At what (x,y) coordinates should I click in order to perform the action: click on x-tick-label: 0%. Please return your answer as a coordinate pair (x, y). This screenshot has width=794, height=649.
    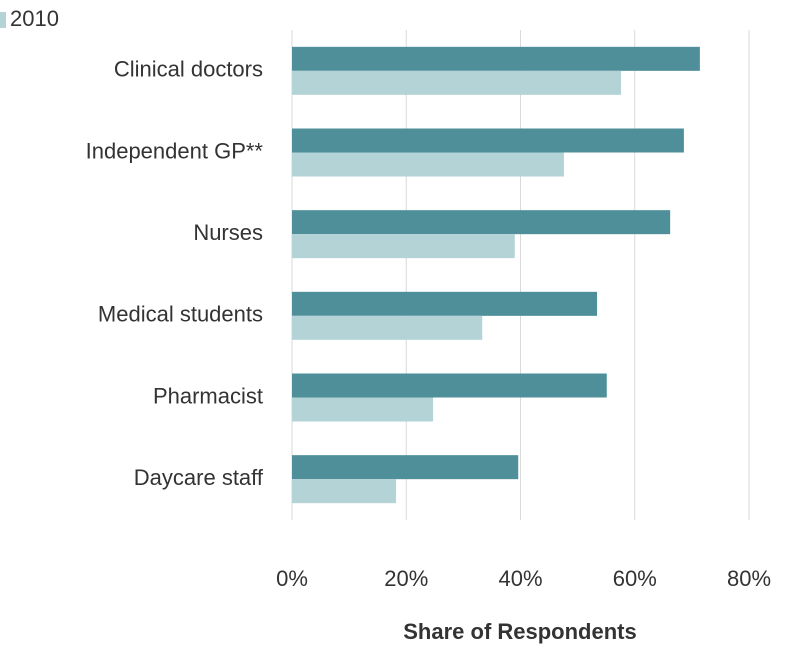
    Looking at the image, I should click on (292, 578).